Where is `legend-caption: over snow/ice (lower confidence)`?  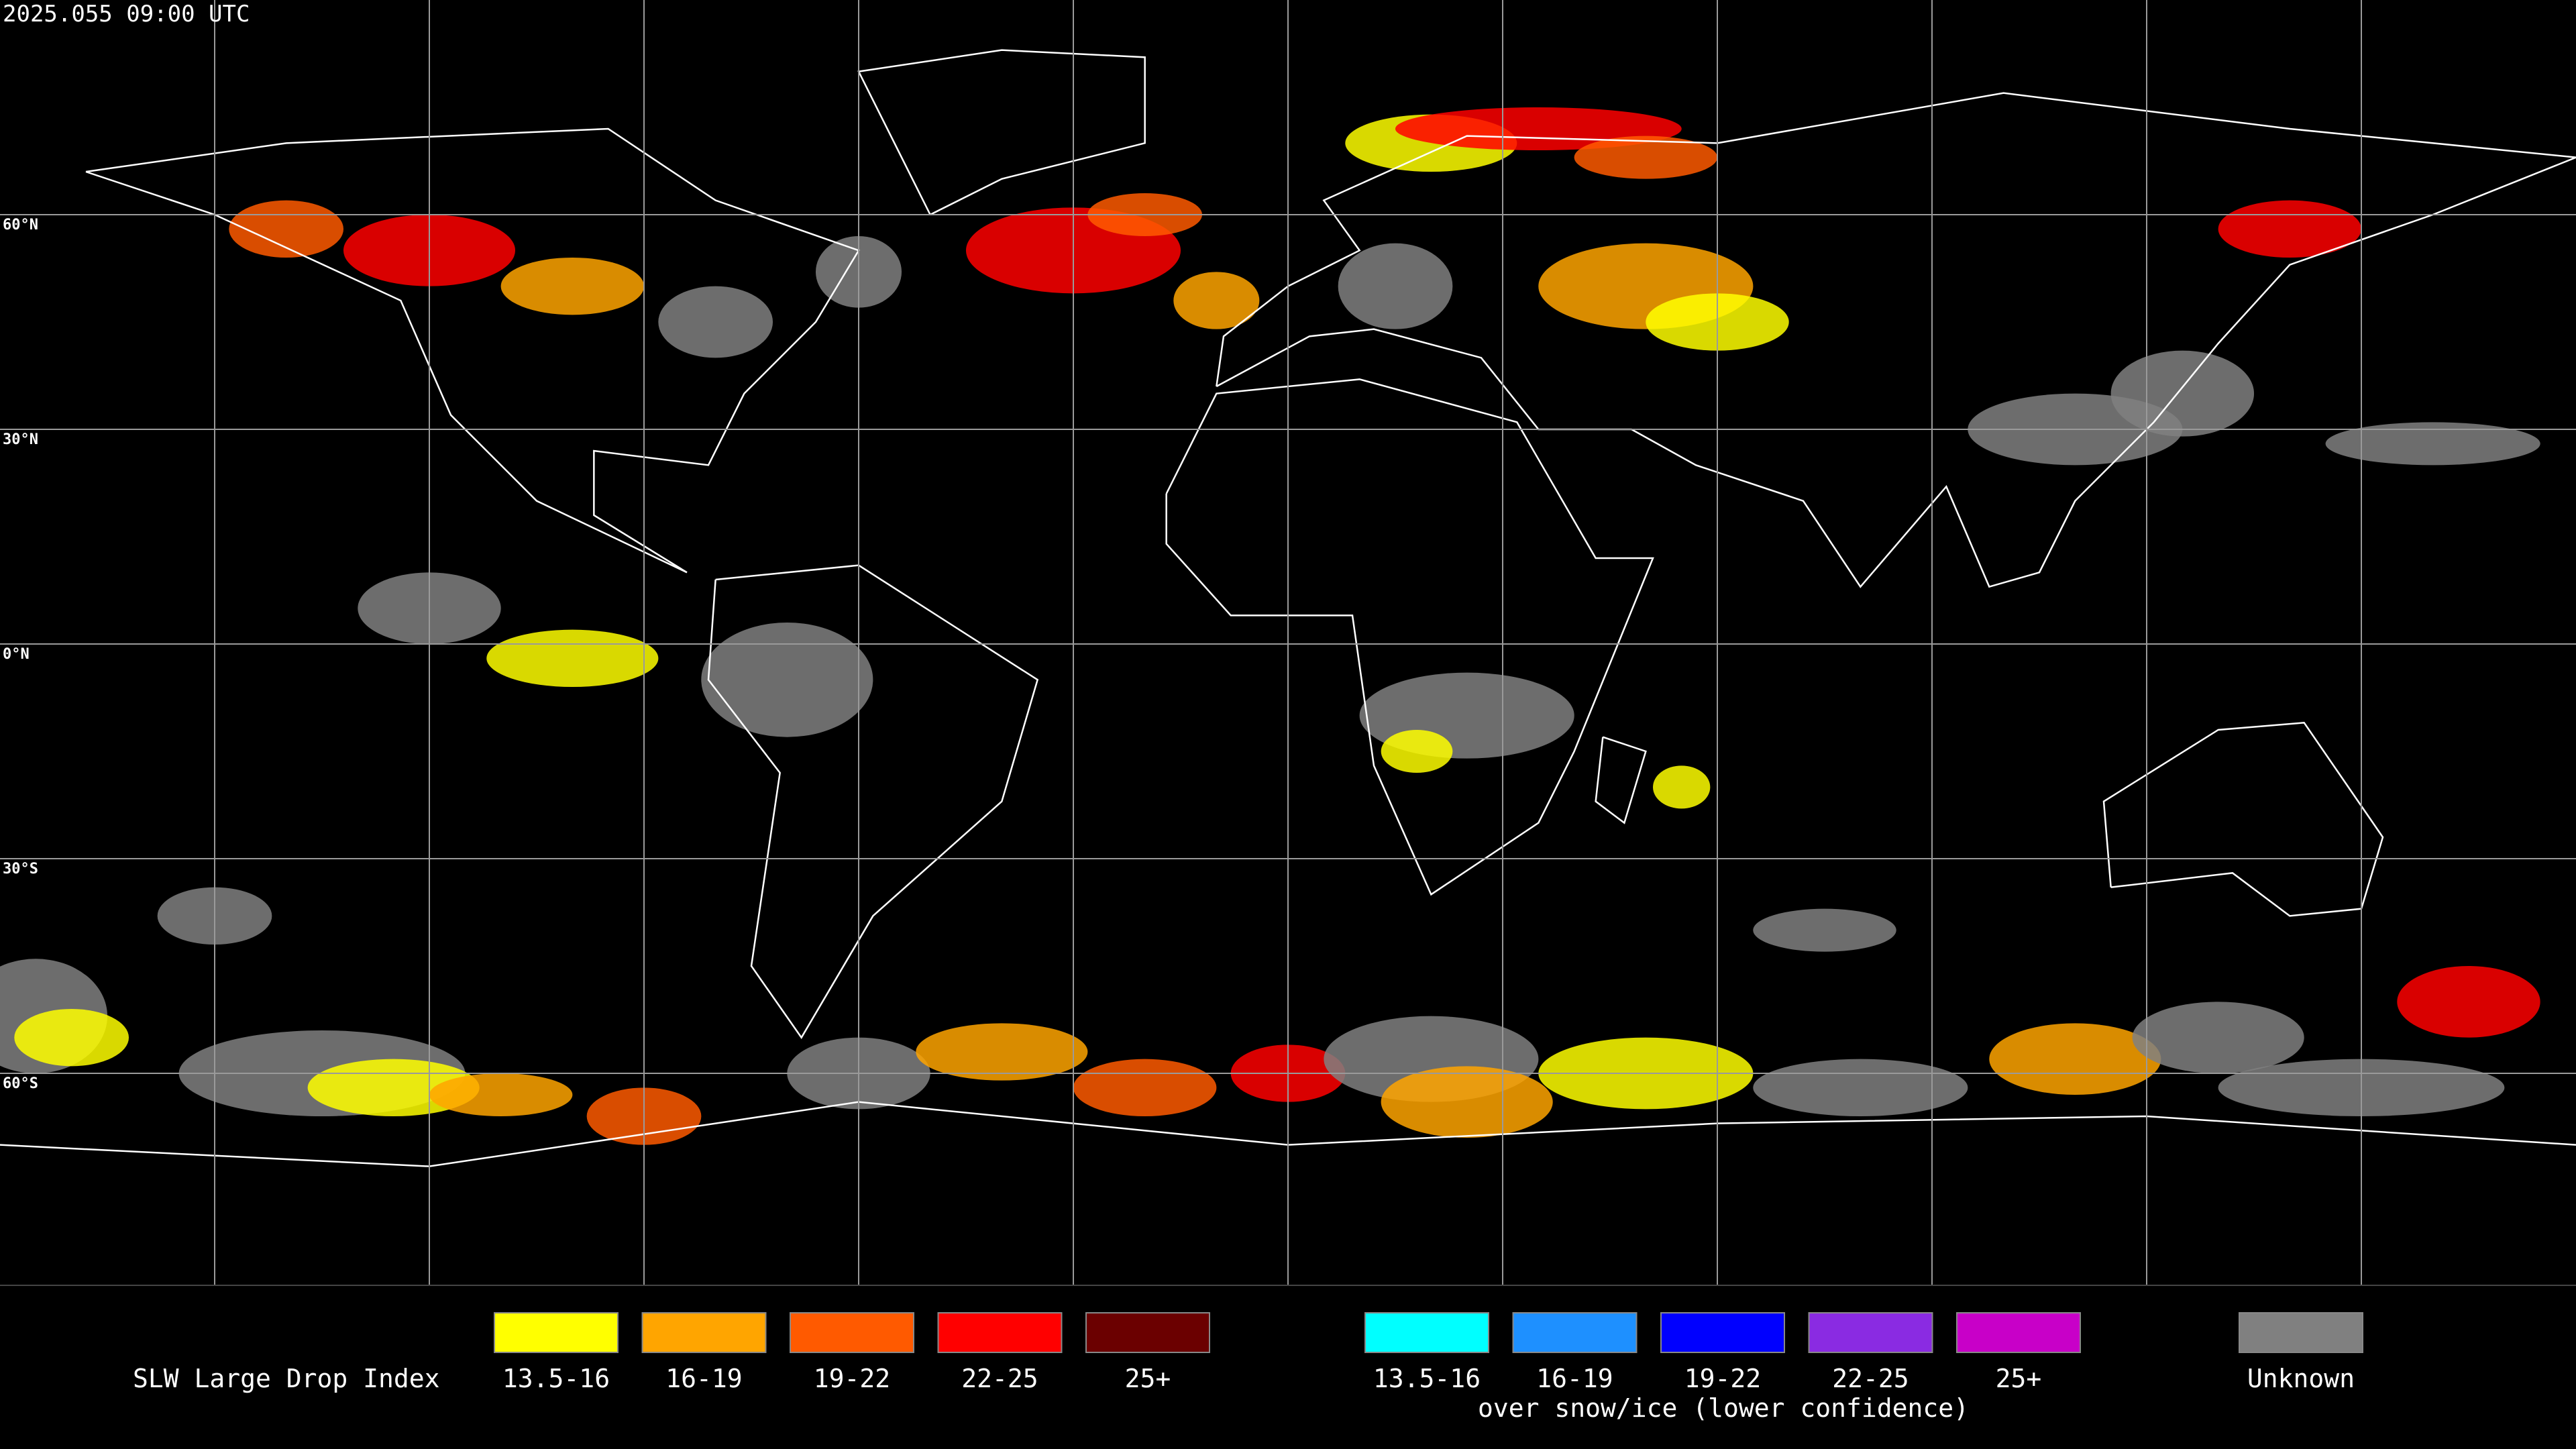
legend-caption: over snow/ice (lower confidence) is located at coordinates (1723, 1408).